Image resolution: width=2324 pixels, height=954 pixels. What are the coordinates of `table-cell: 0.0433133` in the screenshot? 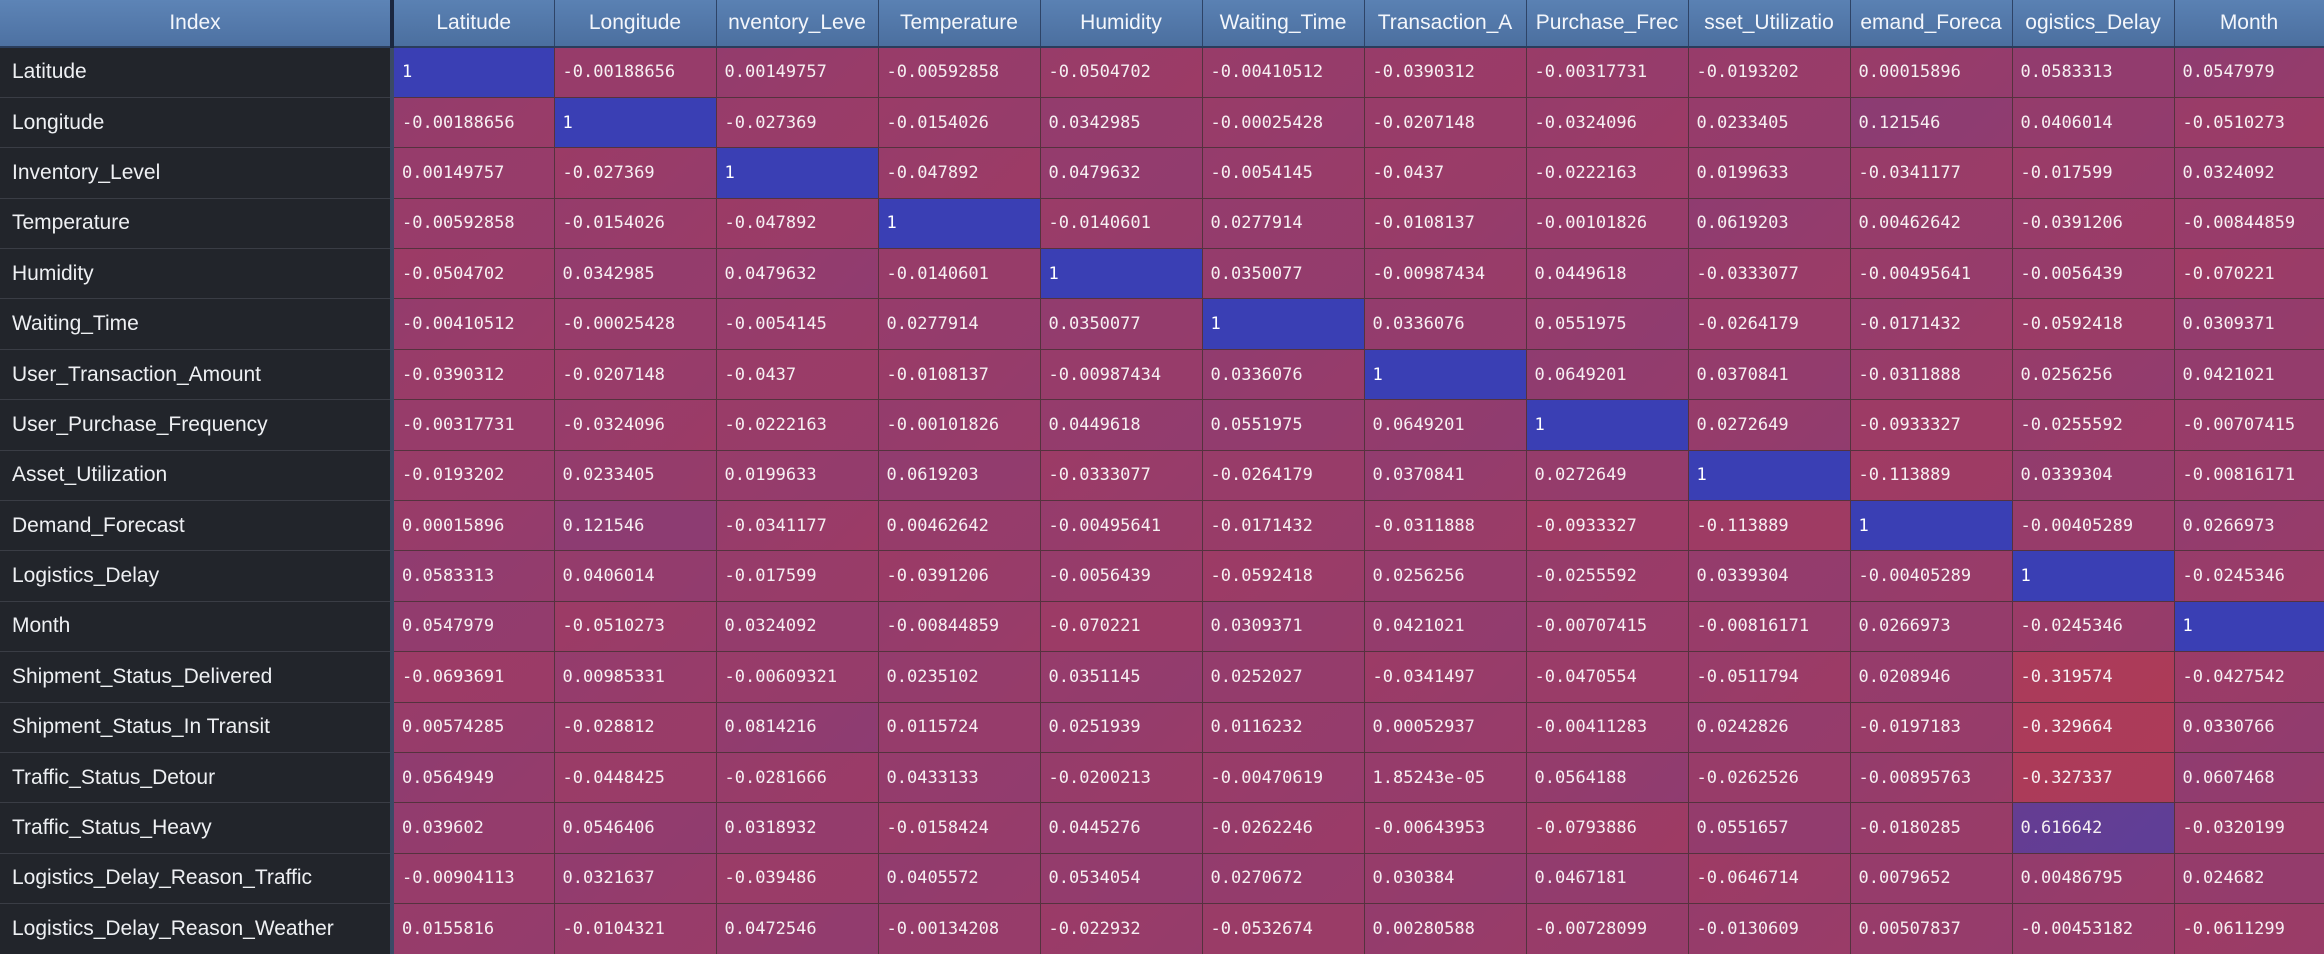 It's located at (959, 778).